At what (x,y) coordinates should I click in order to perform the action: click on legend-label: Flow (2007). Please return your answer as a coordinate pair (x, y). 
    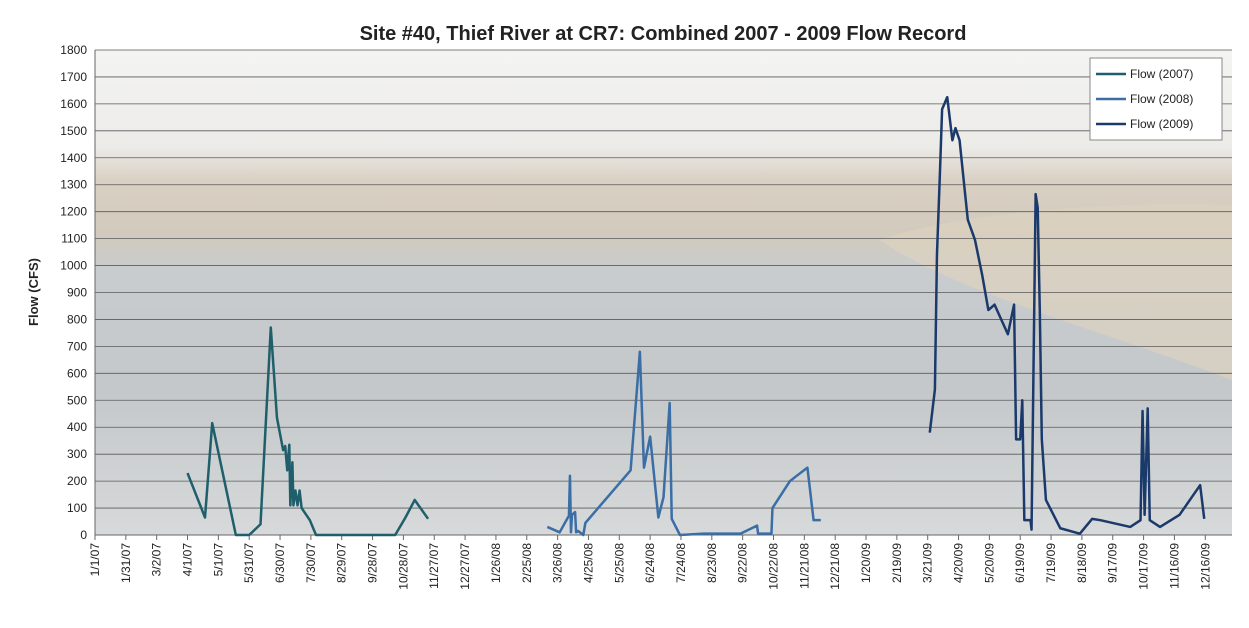
    Looking at the image, I should click on (1161, 74).